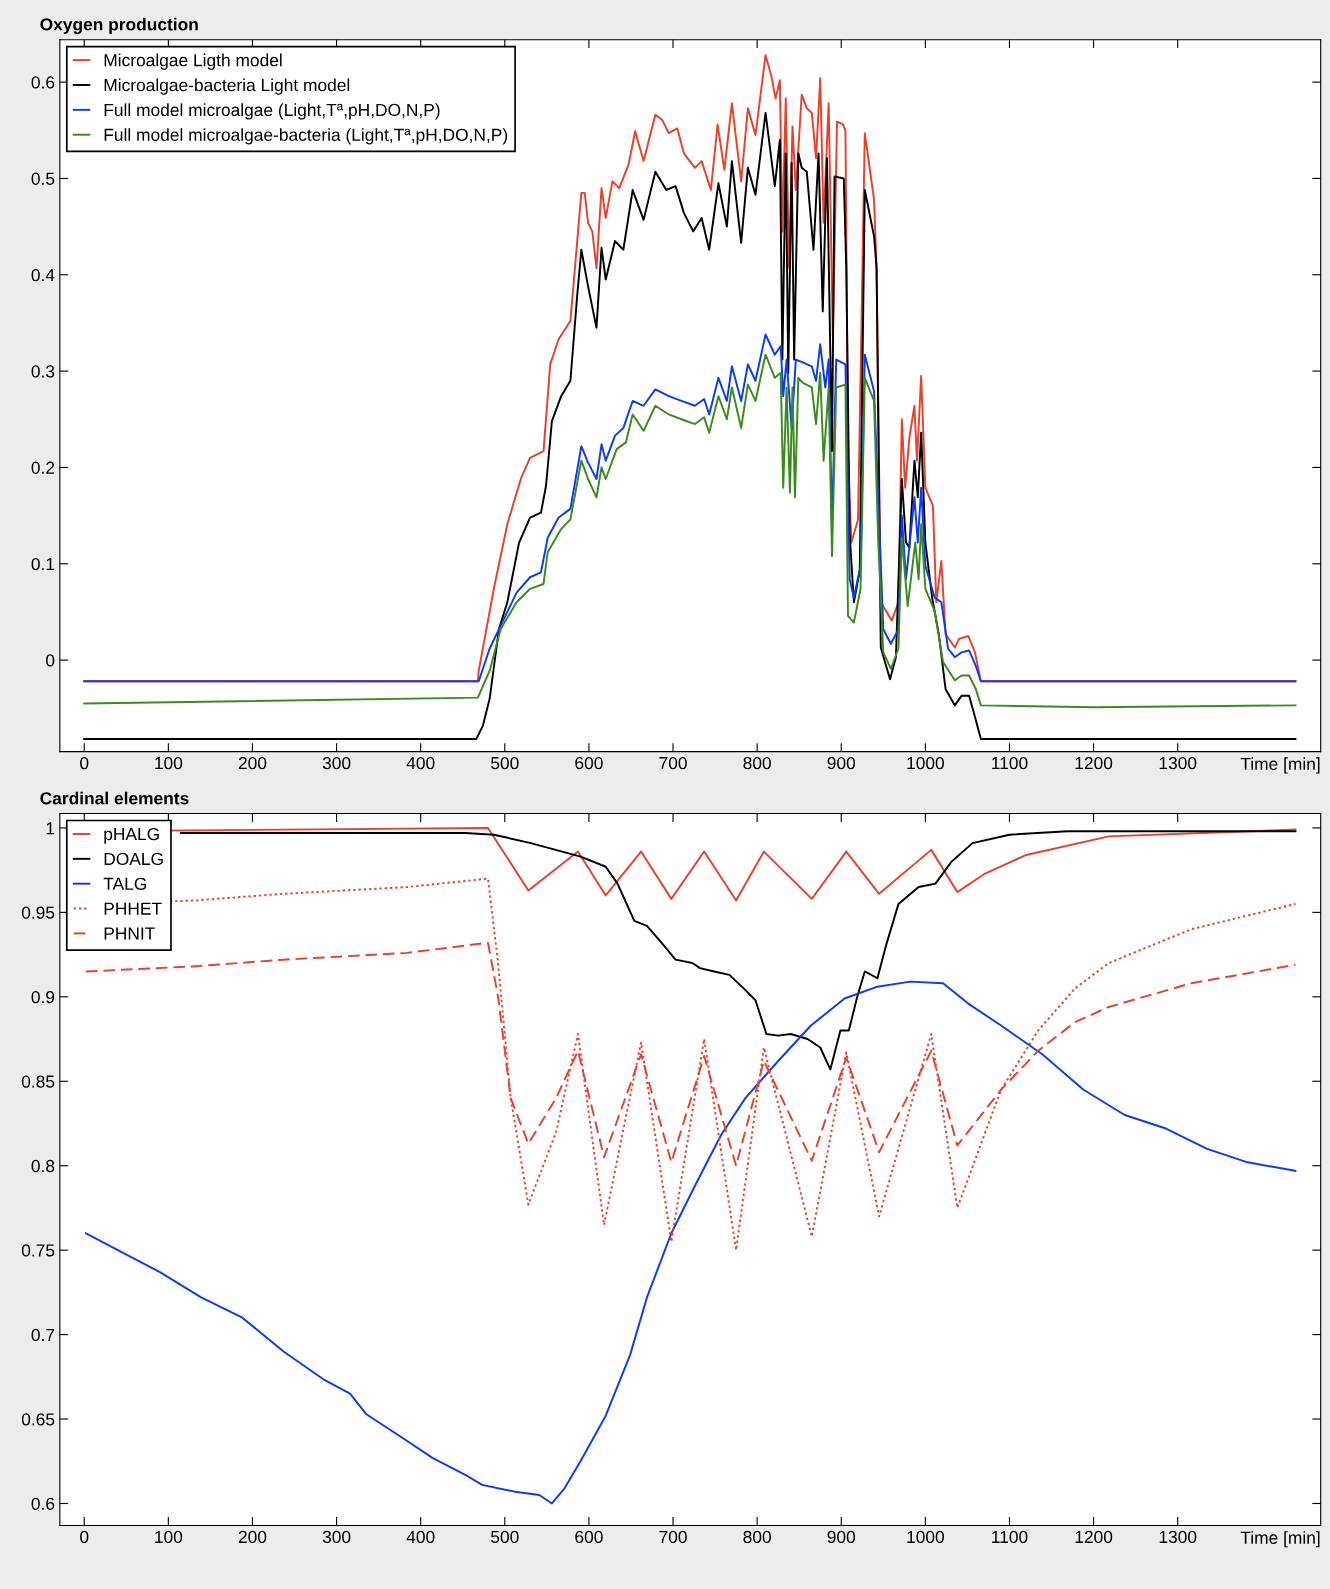 The height and width of the screenshot is (1589, 1330). What do you see at coordinates (43, 564) in the screenshot?
I see `y-tick-label: 0.1` at bounding box center [43, 564].